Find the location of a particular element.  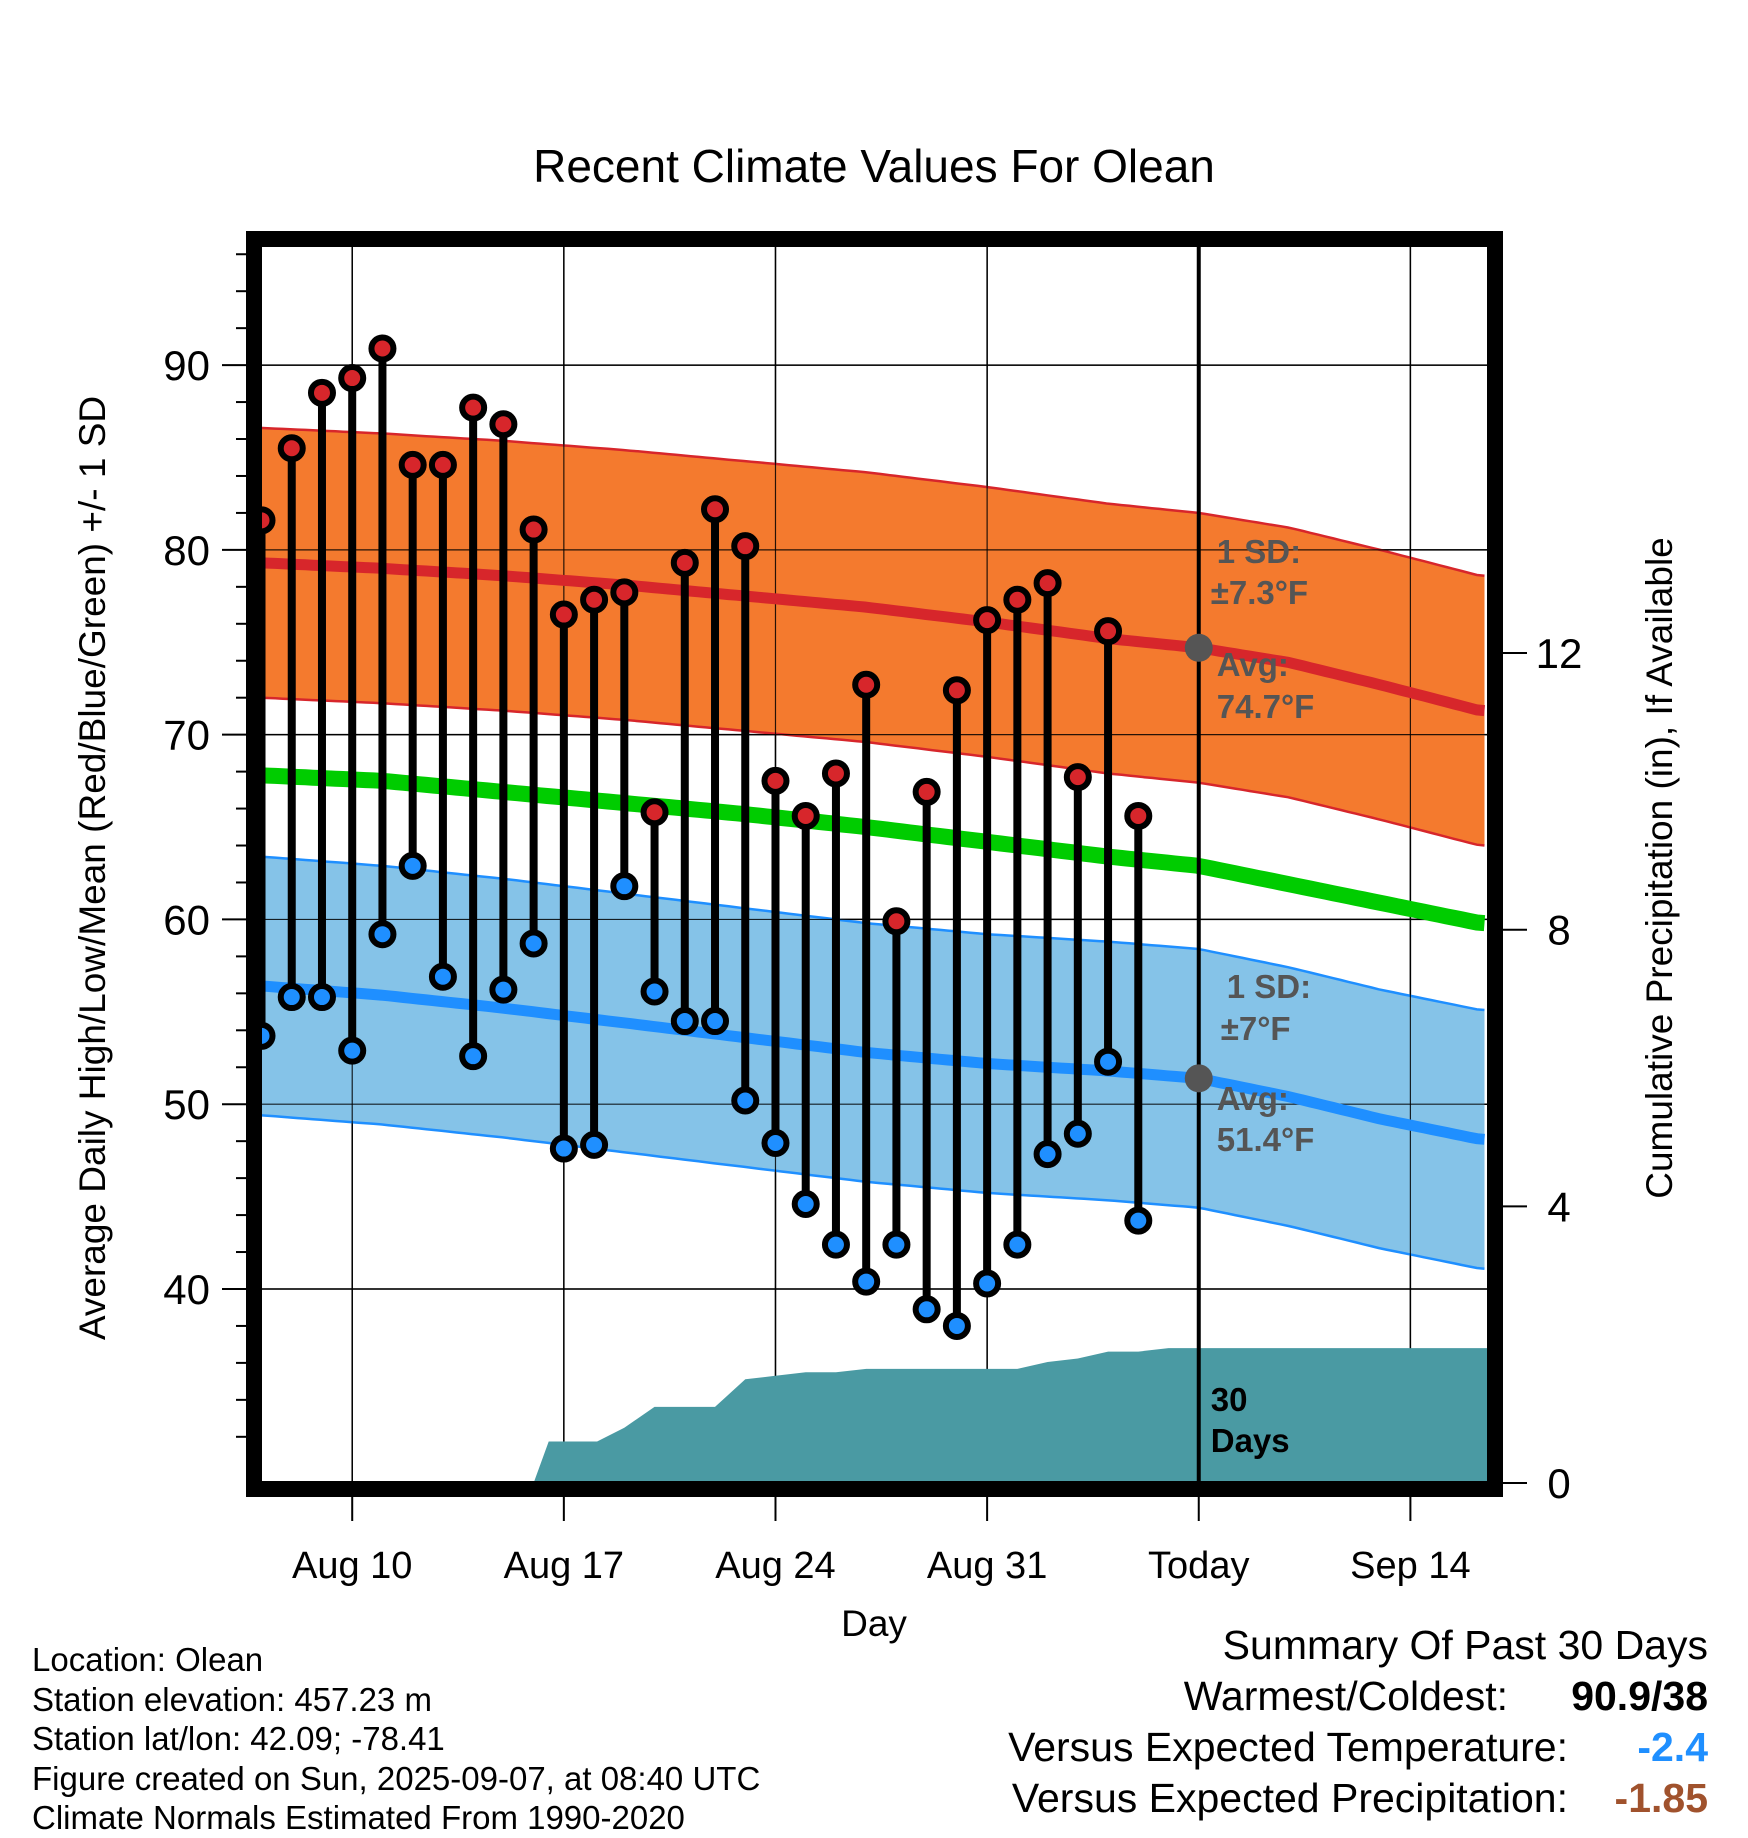

x-tick-label-2: Aug 24 is located at coordinates (775, 1566).